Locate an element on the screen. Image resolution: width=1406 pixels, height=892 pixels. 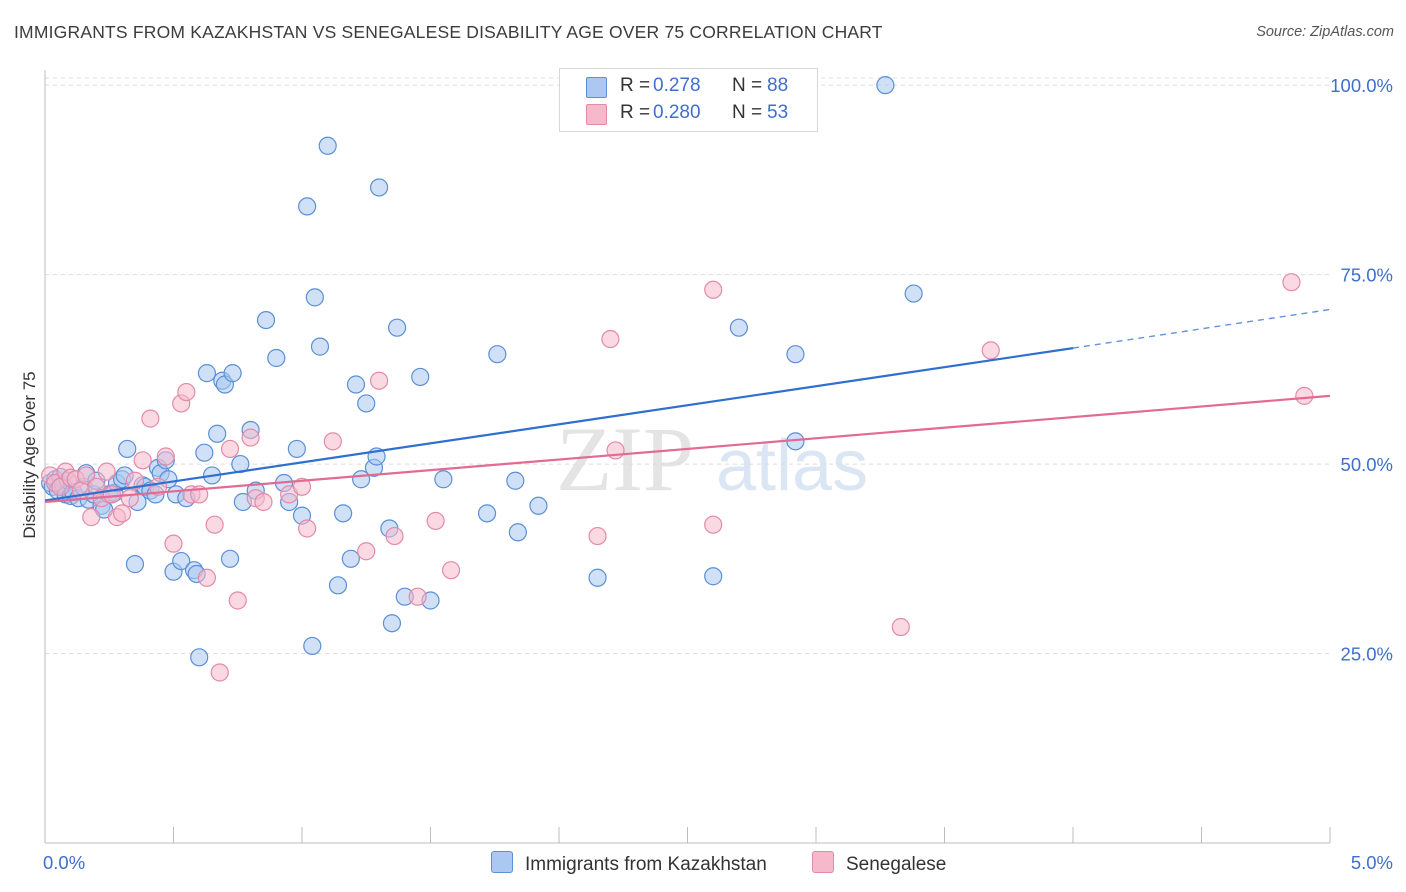
y-tick-label: 100.0% is located at coordinates (1361, 85).